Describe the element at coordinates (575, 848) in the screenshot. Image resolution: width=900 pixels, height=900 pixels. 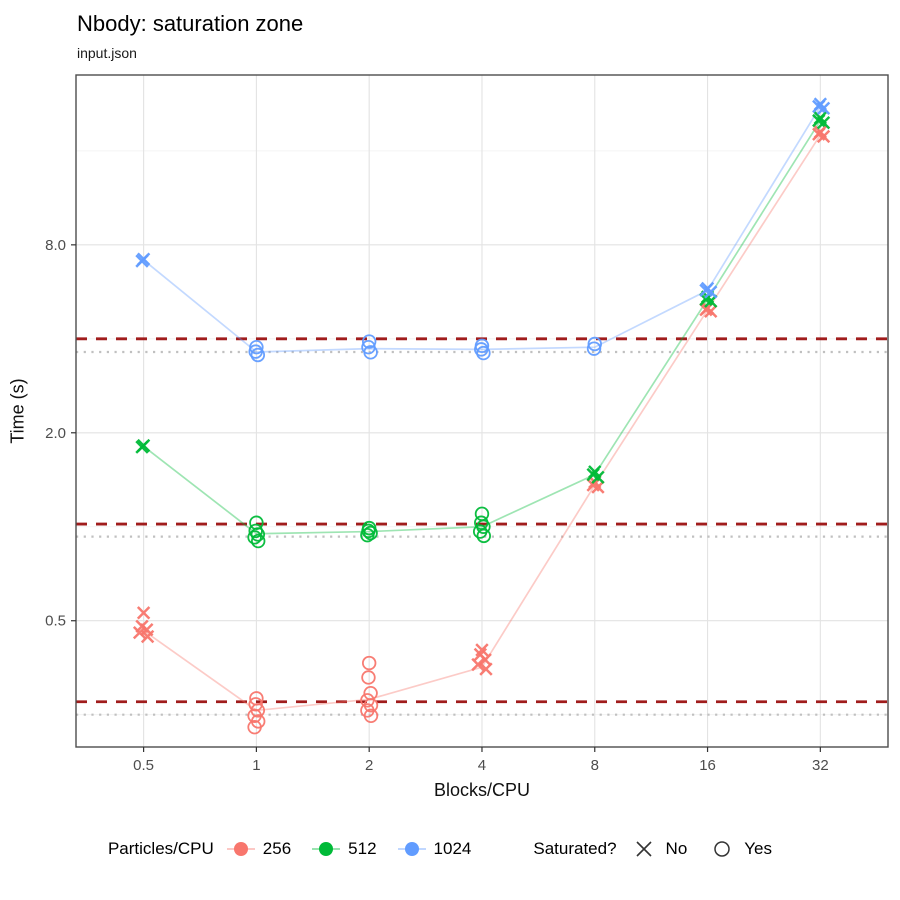
I see `legend-shape-title: Saturated?` at that location.